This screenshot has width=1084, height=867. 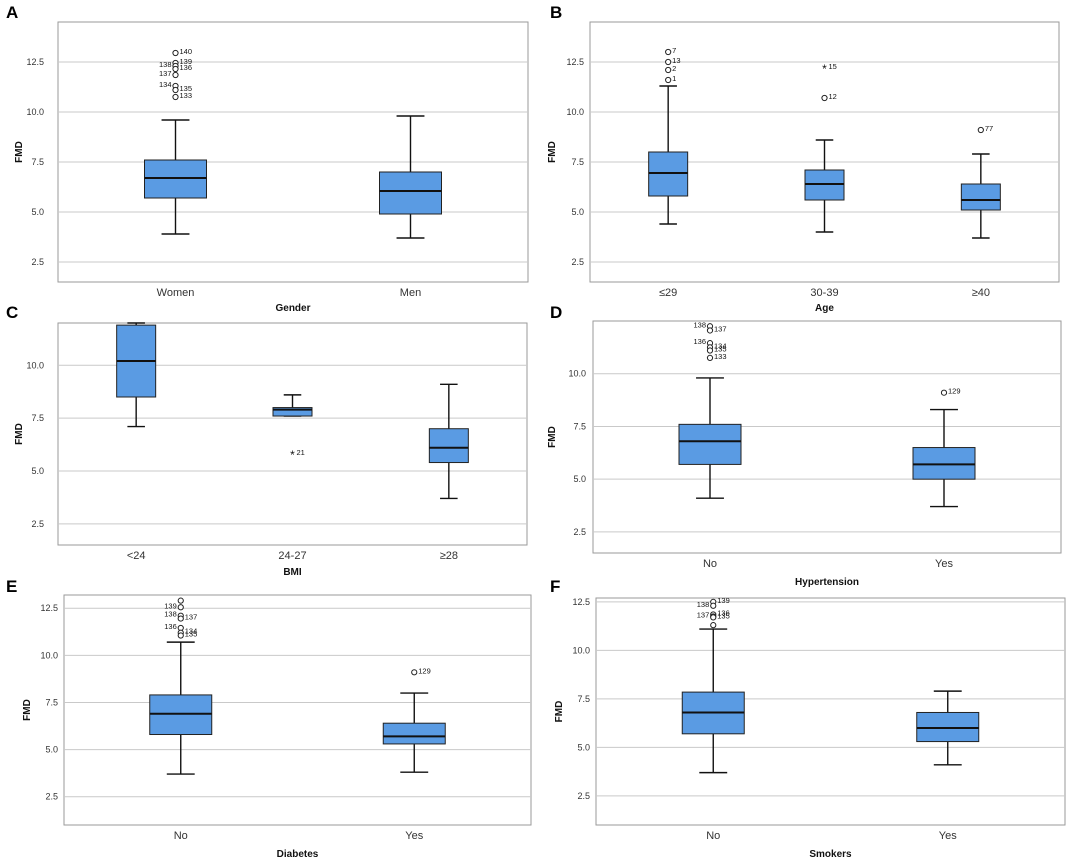 What do you see at coordinates (713, 685) in the screenshot?
I see `box-group: 139 138 136 137 135` at bounding box center [713, 685].